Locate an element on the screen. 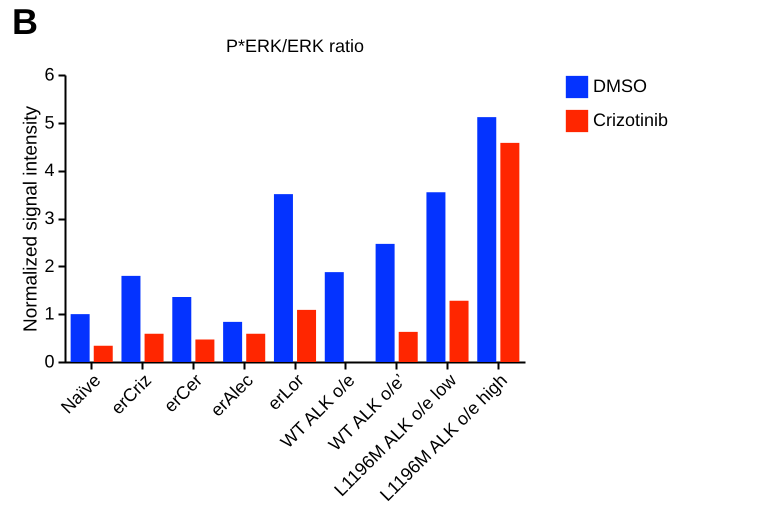  chart-title: P*ERK/ERK ratio is located at coordinates (295, 46).